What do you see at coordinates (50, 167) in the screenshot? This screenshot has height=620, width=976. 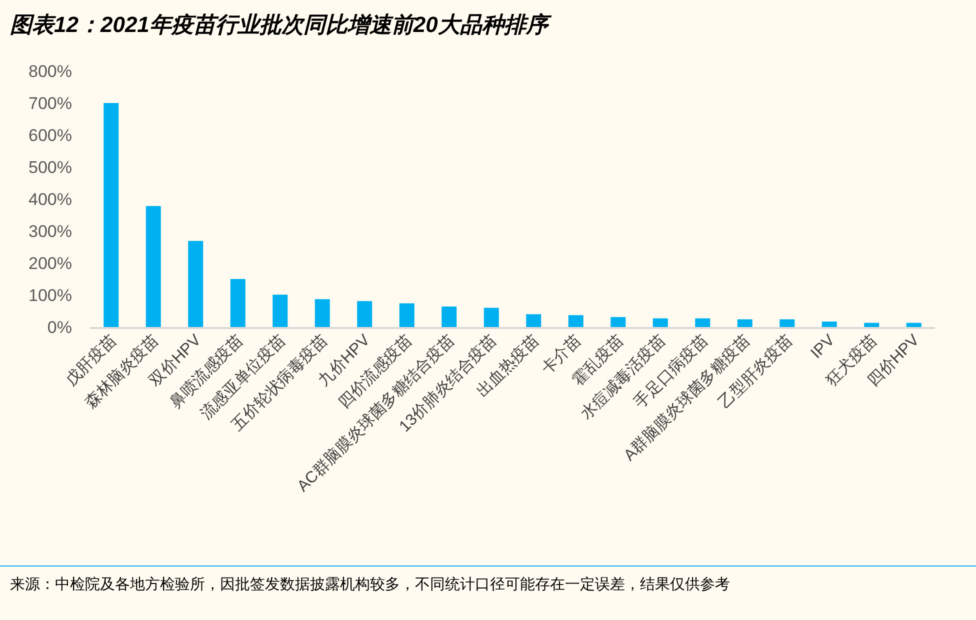 I see `y-tick-label: 500%` at bounding box center [50, 167].